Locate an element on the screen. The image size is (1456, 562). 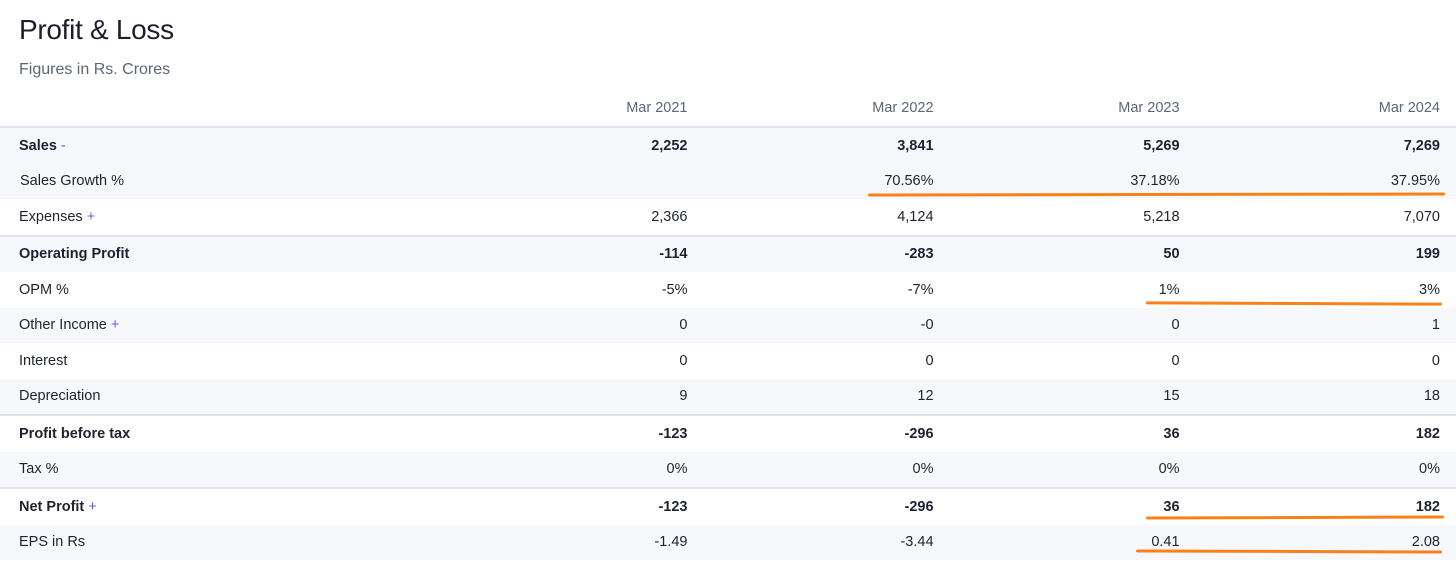
cell-profit-before-tax-mar-2021: -123 is located at coordinates (564, 433).